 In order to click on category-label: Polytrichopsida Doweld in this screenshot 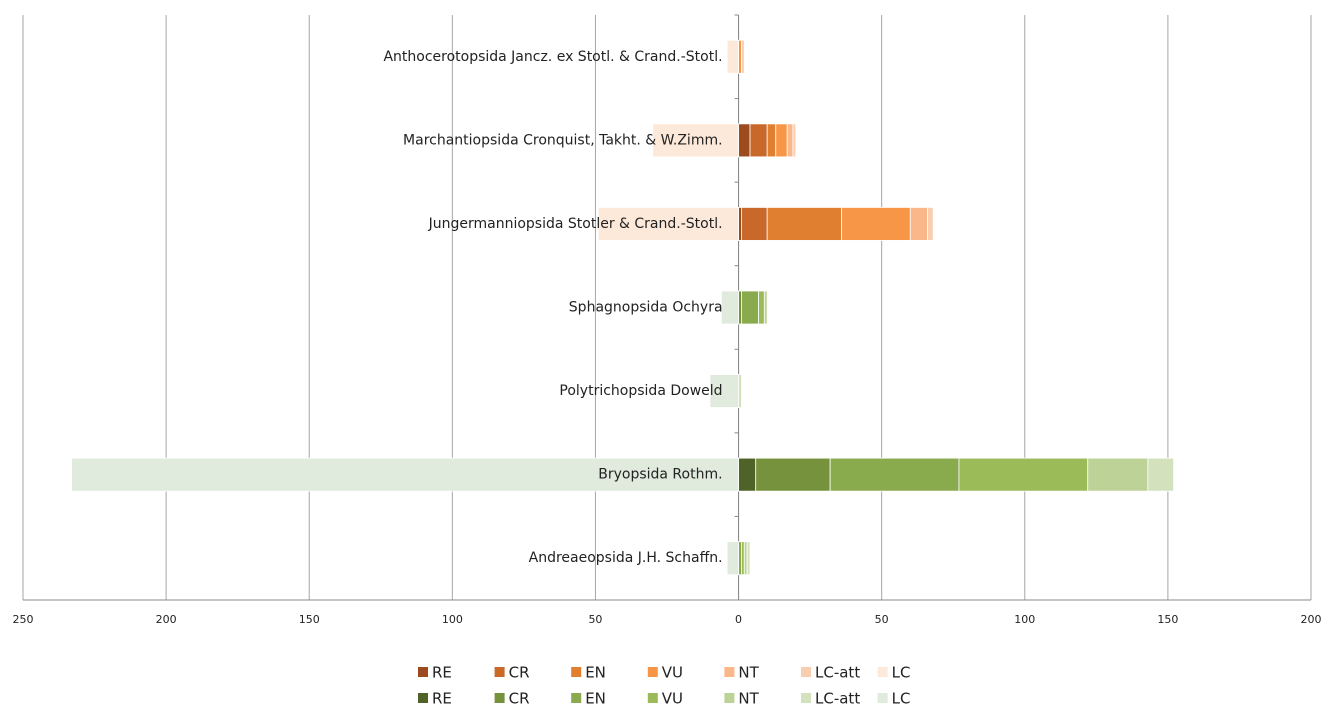, I will do `click(640, 391)`.